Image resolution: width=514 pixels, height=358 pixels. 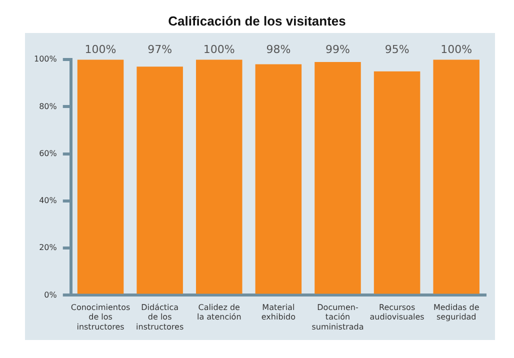 What do you see at coordinates (51, 295) in the screenshot?
I see `y-tick-label: 0%` at bounding box center [51, 295].